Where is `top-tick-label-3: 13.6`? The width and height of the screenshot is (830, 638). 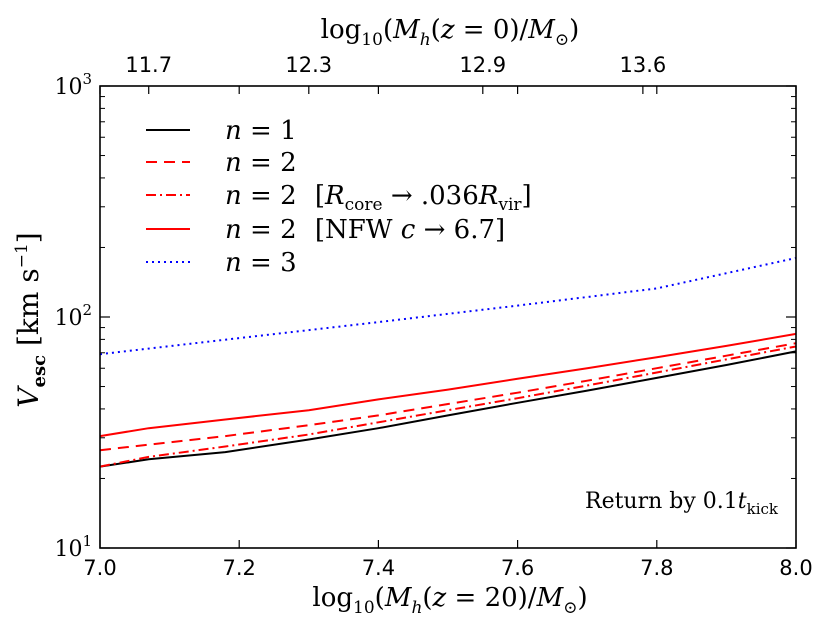 top-tick-label-3: 13.6 is located at coordinates (642, 65).